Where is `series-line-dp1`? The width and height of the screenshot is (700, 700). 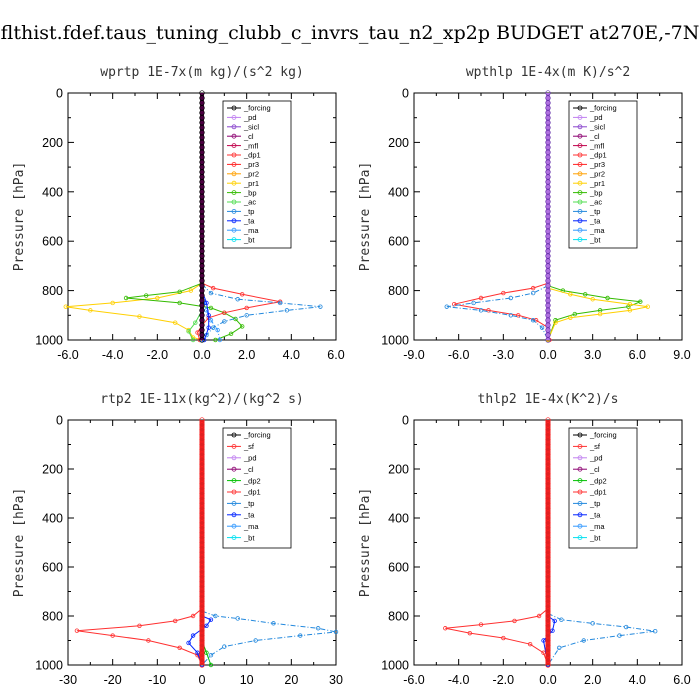 series-line-dp1 is located at coordinates (497, 637).